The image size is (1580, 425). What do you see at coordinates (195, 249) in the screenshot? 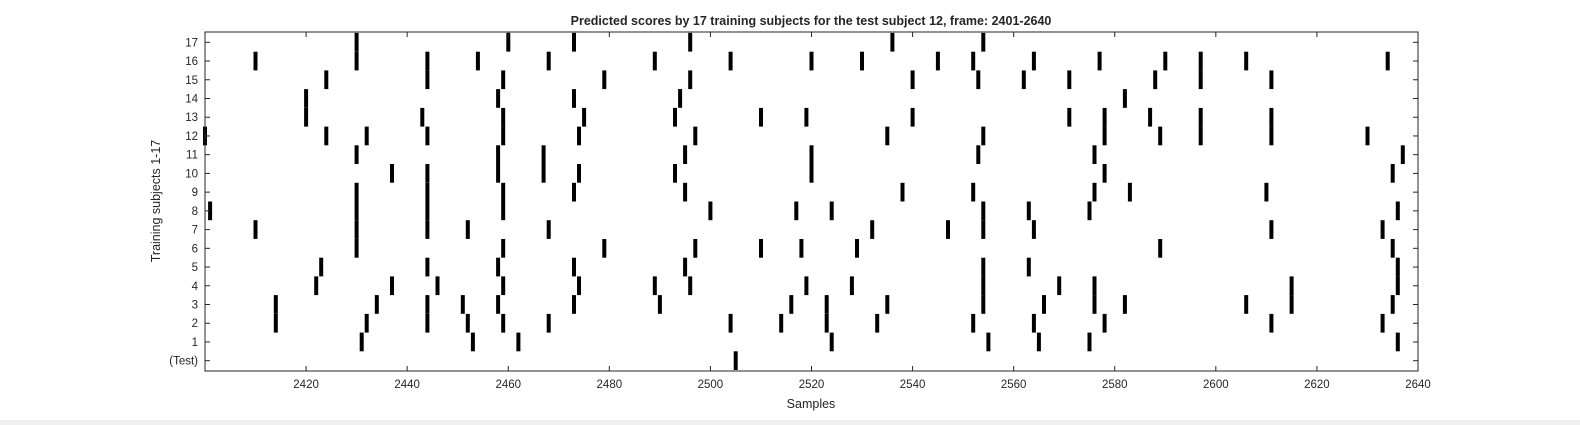
I see `y-tick-label: 6` at bounding box center [195, 249].